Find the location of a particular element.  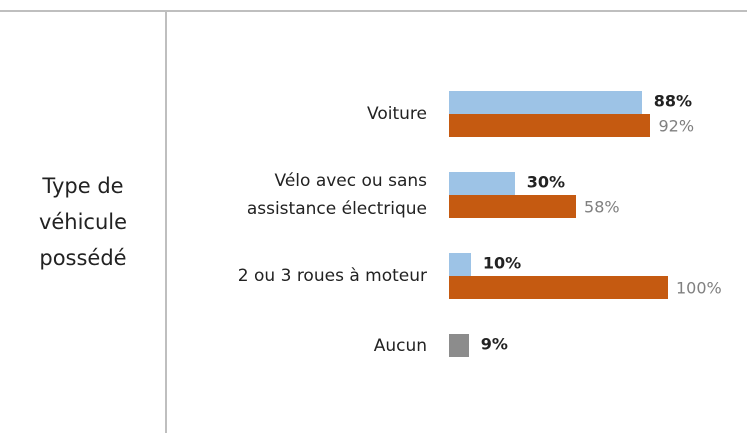

value-label: 88% is located at coordinates (673, 100).